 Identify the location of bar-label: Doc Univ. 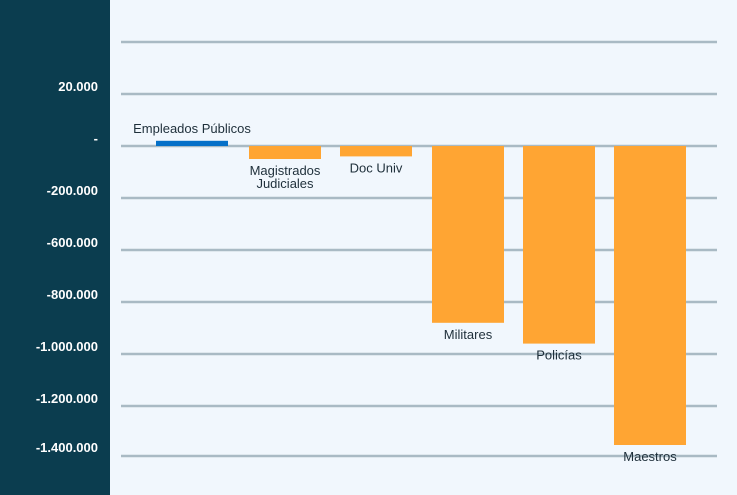
(376, 167).